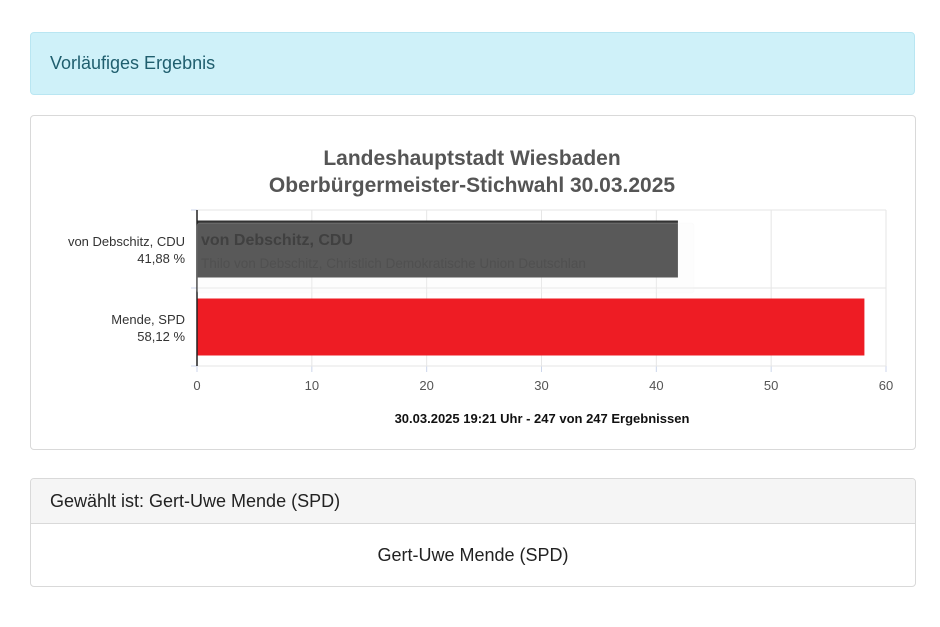 This screenshot has height=627, width=940. I want to click on tooltip-background, so click(445, 258).